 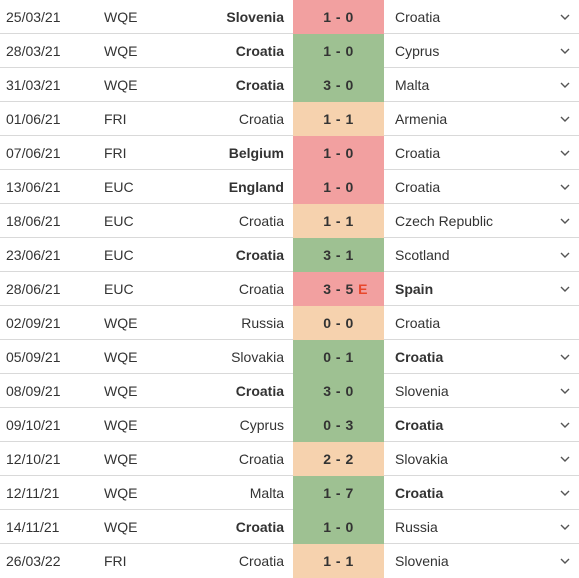 I want to click on match-date: 07/06/21, so click(x=33, y=152).